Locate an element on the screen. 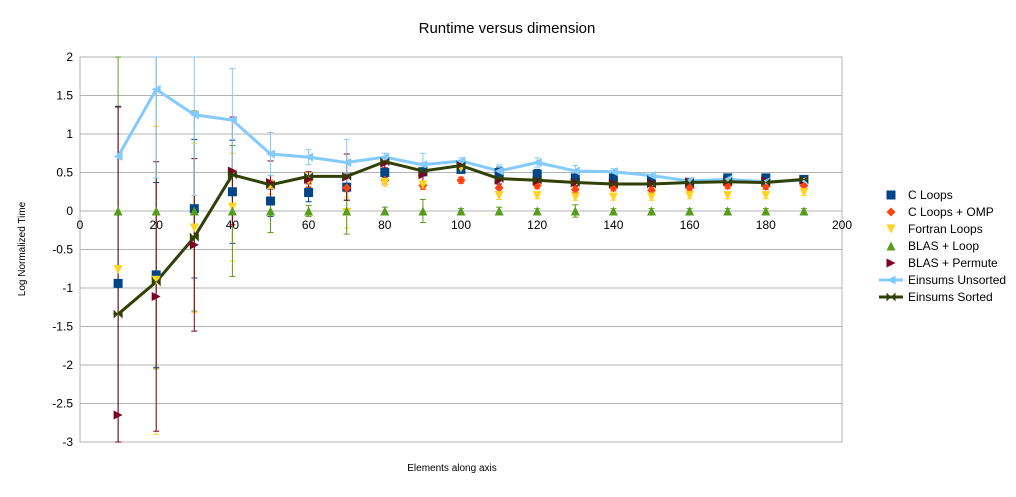 The height and width of the screenshot is (497, 1016). legend-item-einsums-sorted: Einsums Sorted is located at coordinates (936, 297).